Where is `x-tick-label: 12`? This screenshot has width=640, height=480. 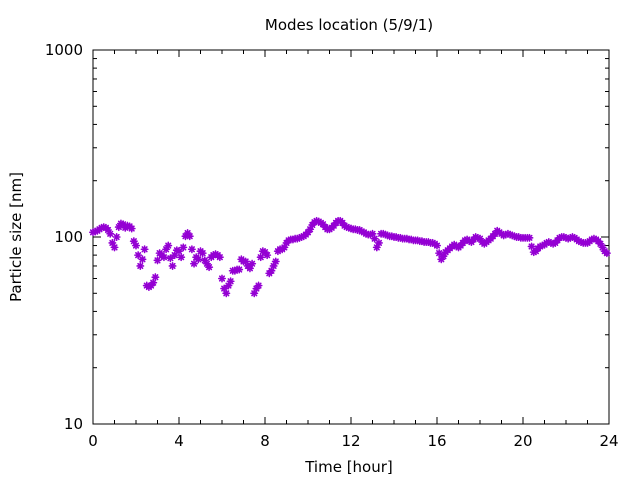
x-tick-label: 12 is located at coordinates (350, 441).